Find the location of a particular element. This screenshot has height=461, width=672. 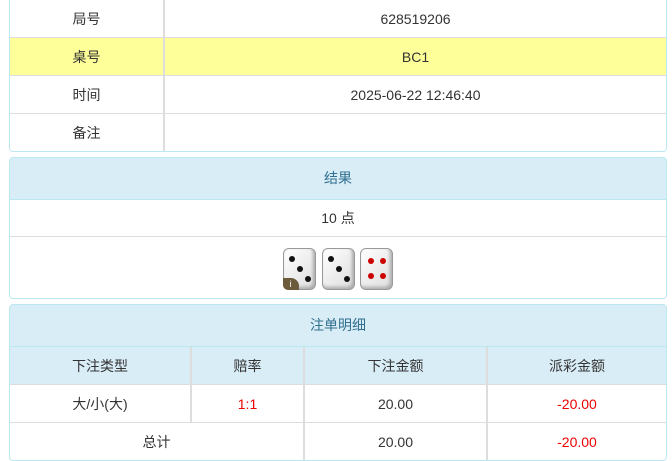

die-1-icon: i is located at coordinates (299, 269).